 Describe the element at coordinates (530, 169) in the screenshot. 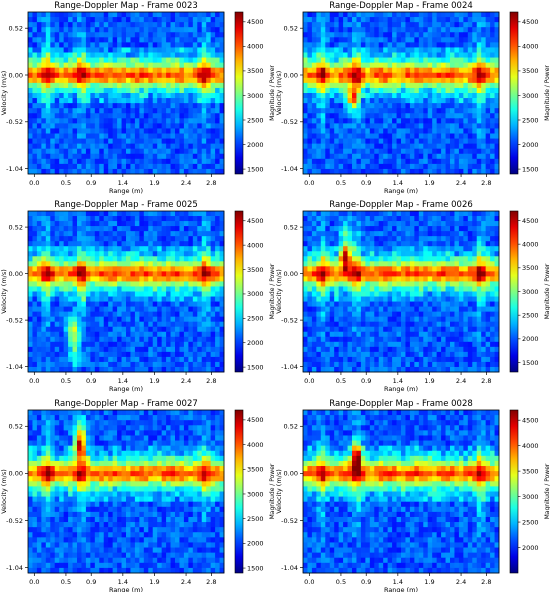

I see `colorbar-tick-label: 1500` at that location.